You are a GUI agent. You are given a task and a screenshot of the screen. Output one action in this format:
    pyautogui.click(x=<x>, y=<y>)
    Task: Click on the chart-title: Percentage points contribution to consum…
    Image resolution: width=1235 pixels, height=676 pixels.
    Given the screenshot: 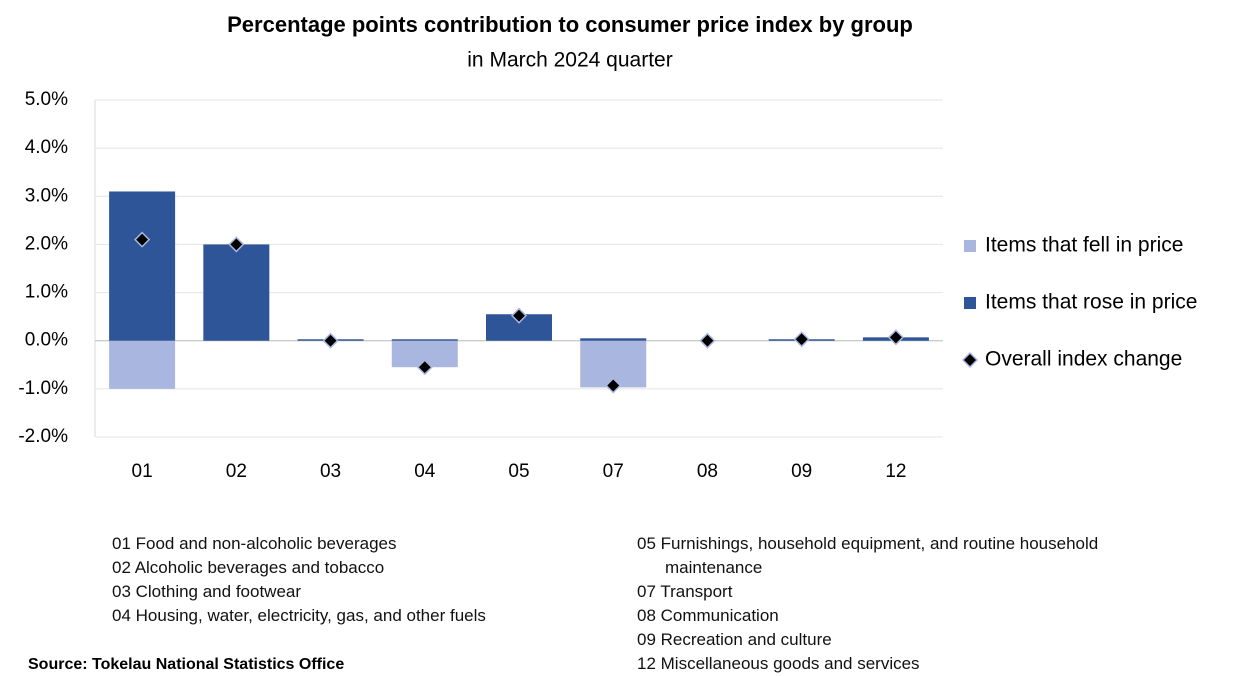 What is the action you would take?
    pyautogui.click(x=570, y=24)
    